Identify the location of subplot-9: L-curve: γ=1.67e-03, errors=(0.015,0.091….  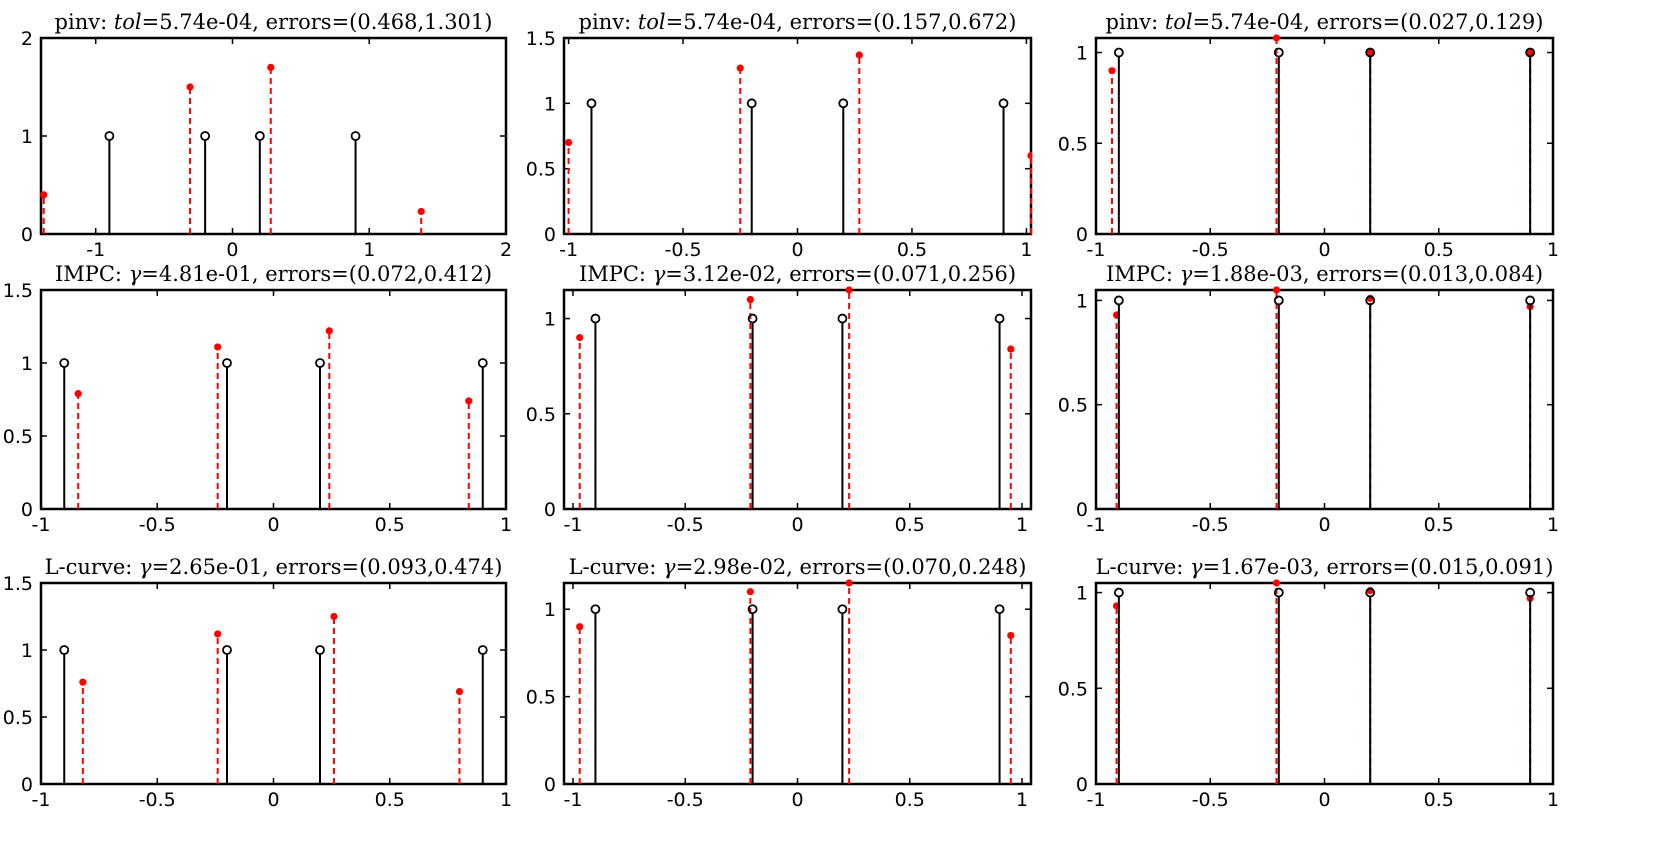
(1308, 683).